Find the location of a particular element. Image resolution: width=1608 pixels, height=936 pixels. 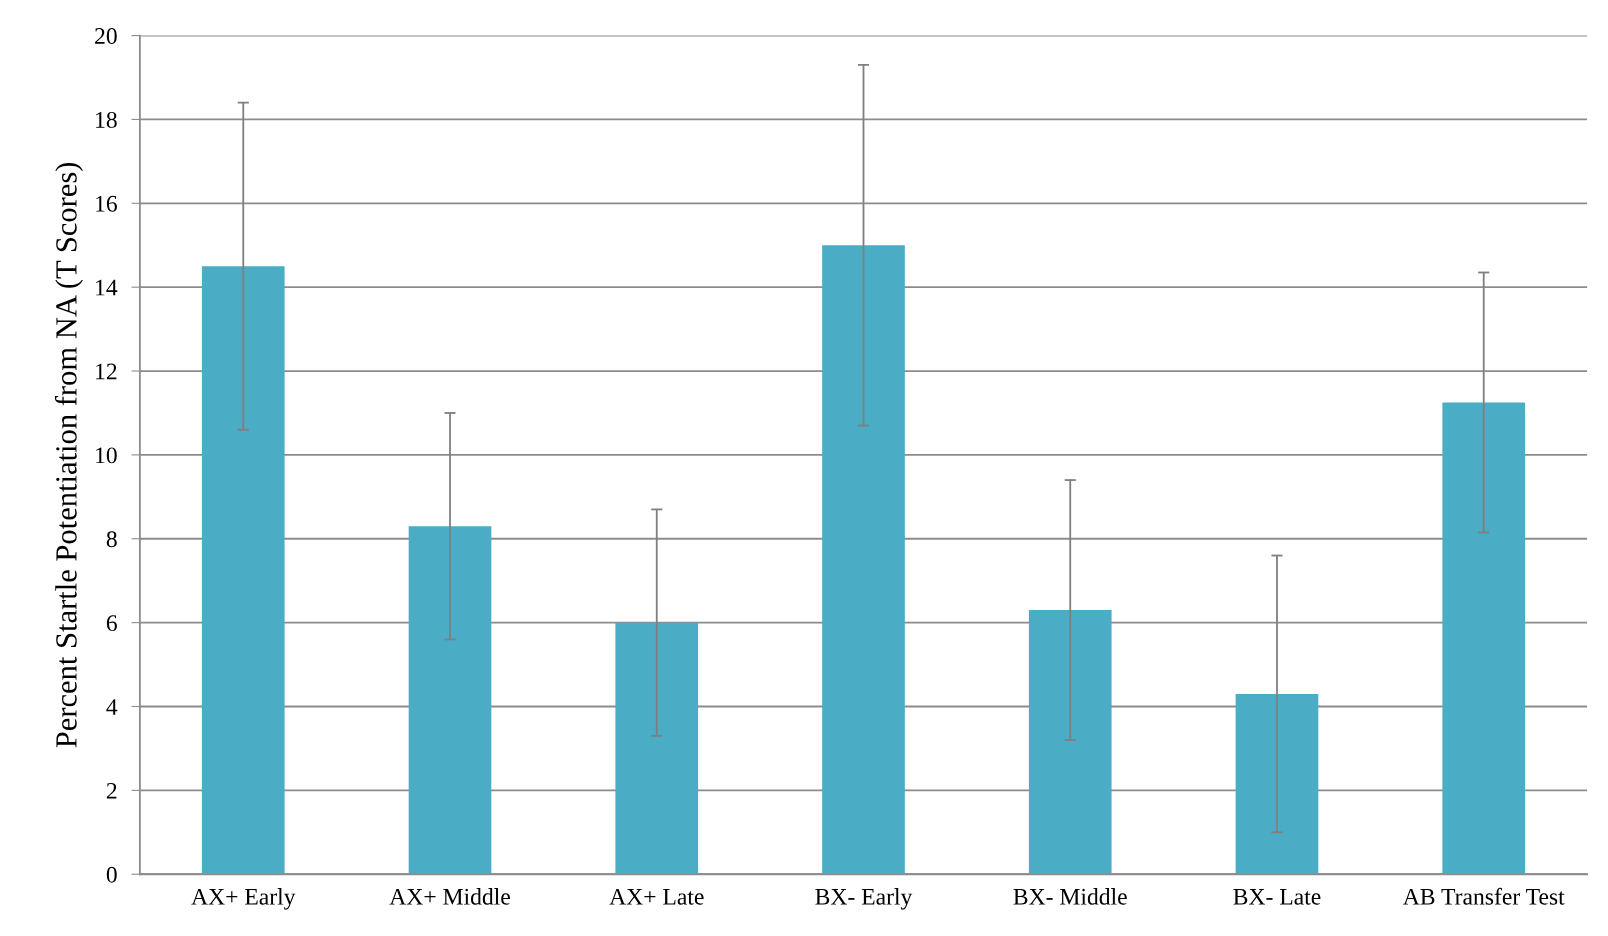

y-tick-label: 4 is located at coordinates (112, 707).